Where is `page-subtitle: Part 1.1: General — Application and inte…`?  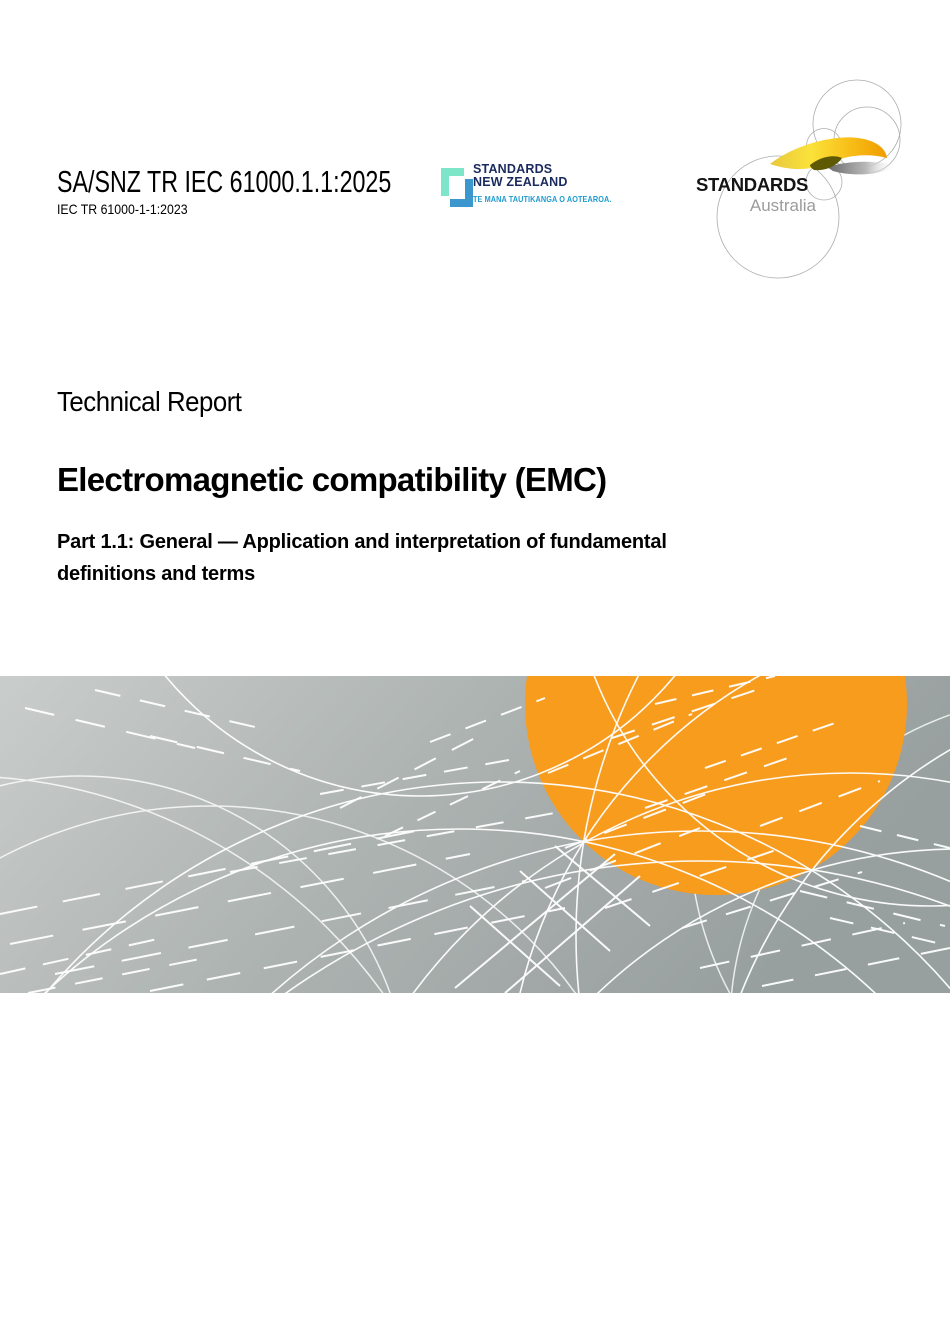 page-subtitle: Part 1.1: General — Application and inte… is located at coordinates (362, 558).